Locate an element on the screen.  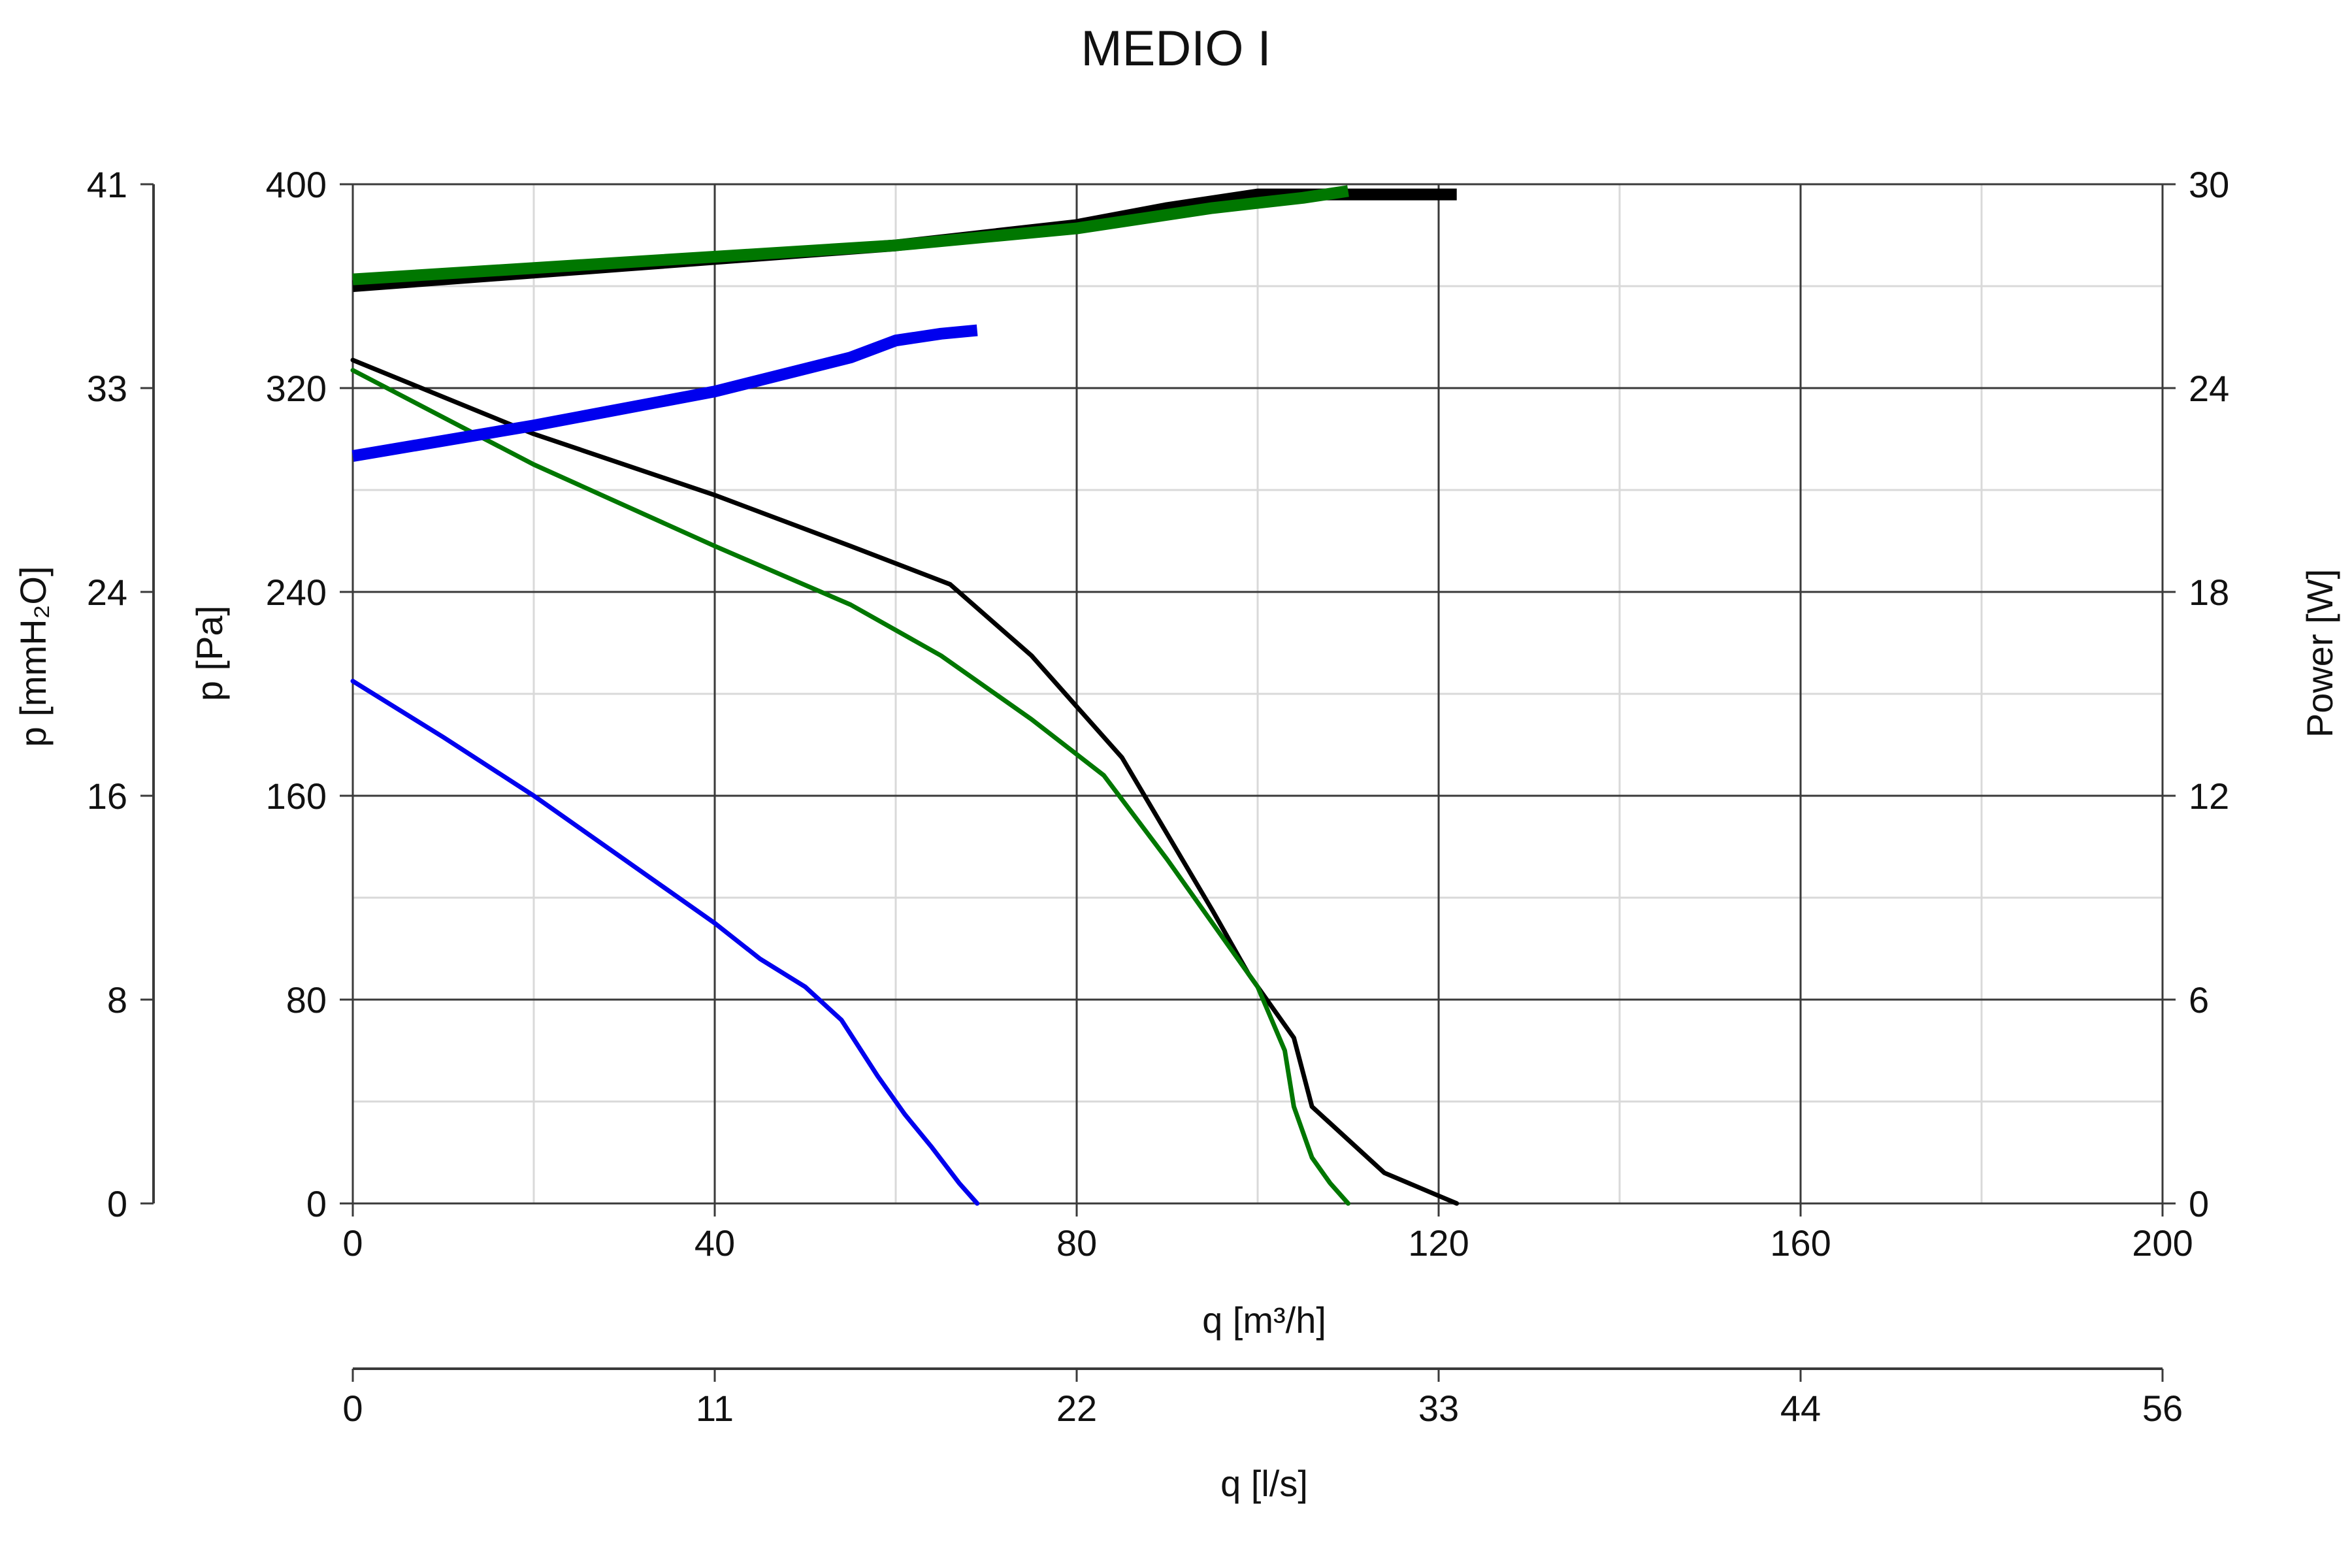
x-tick-label: 160 is located at coordinates (1800, 1243).